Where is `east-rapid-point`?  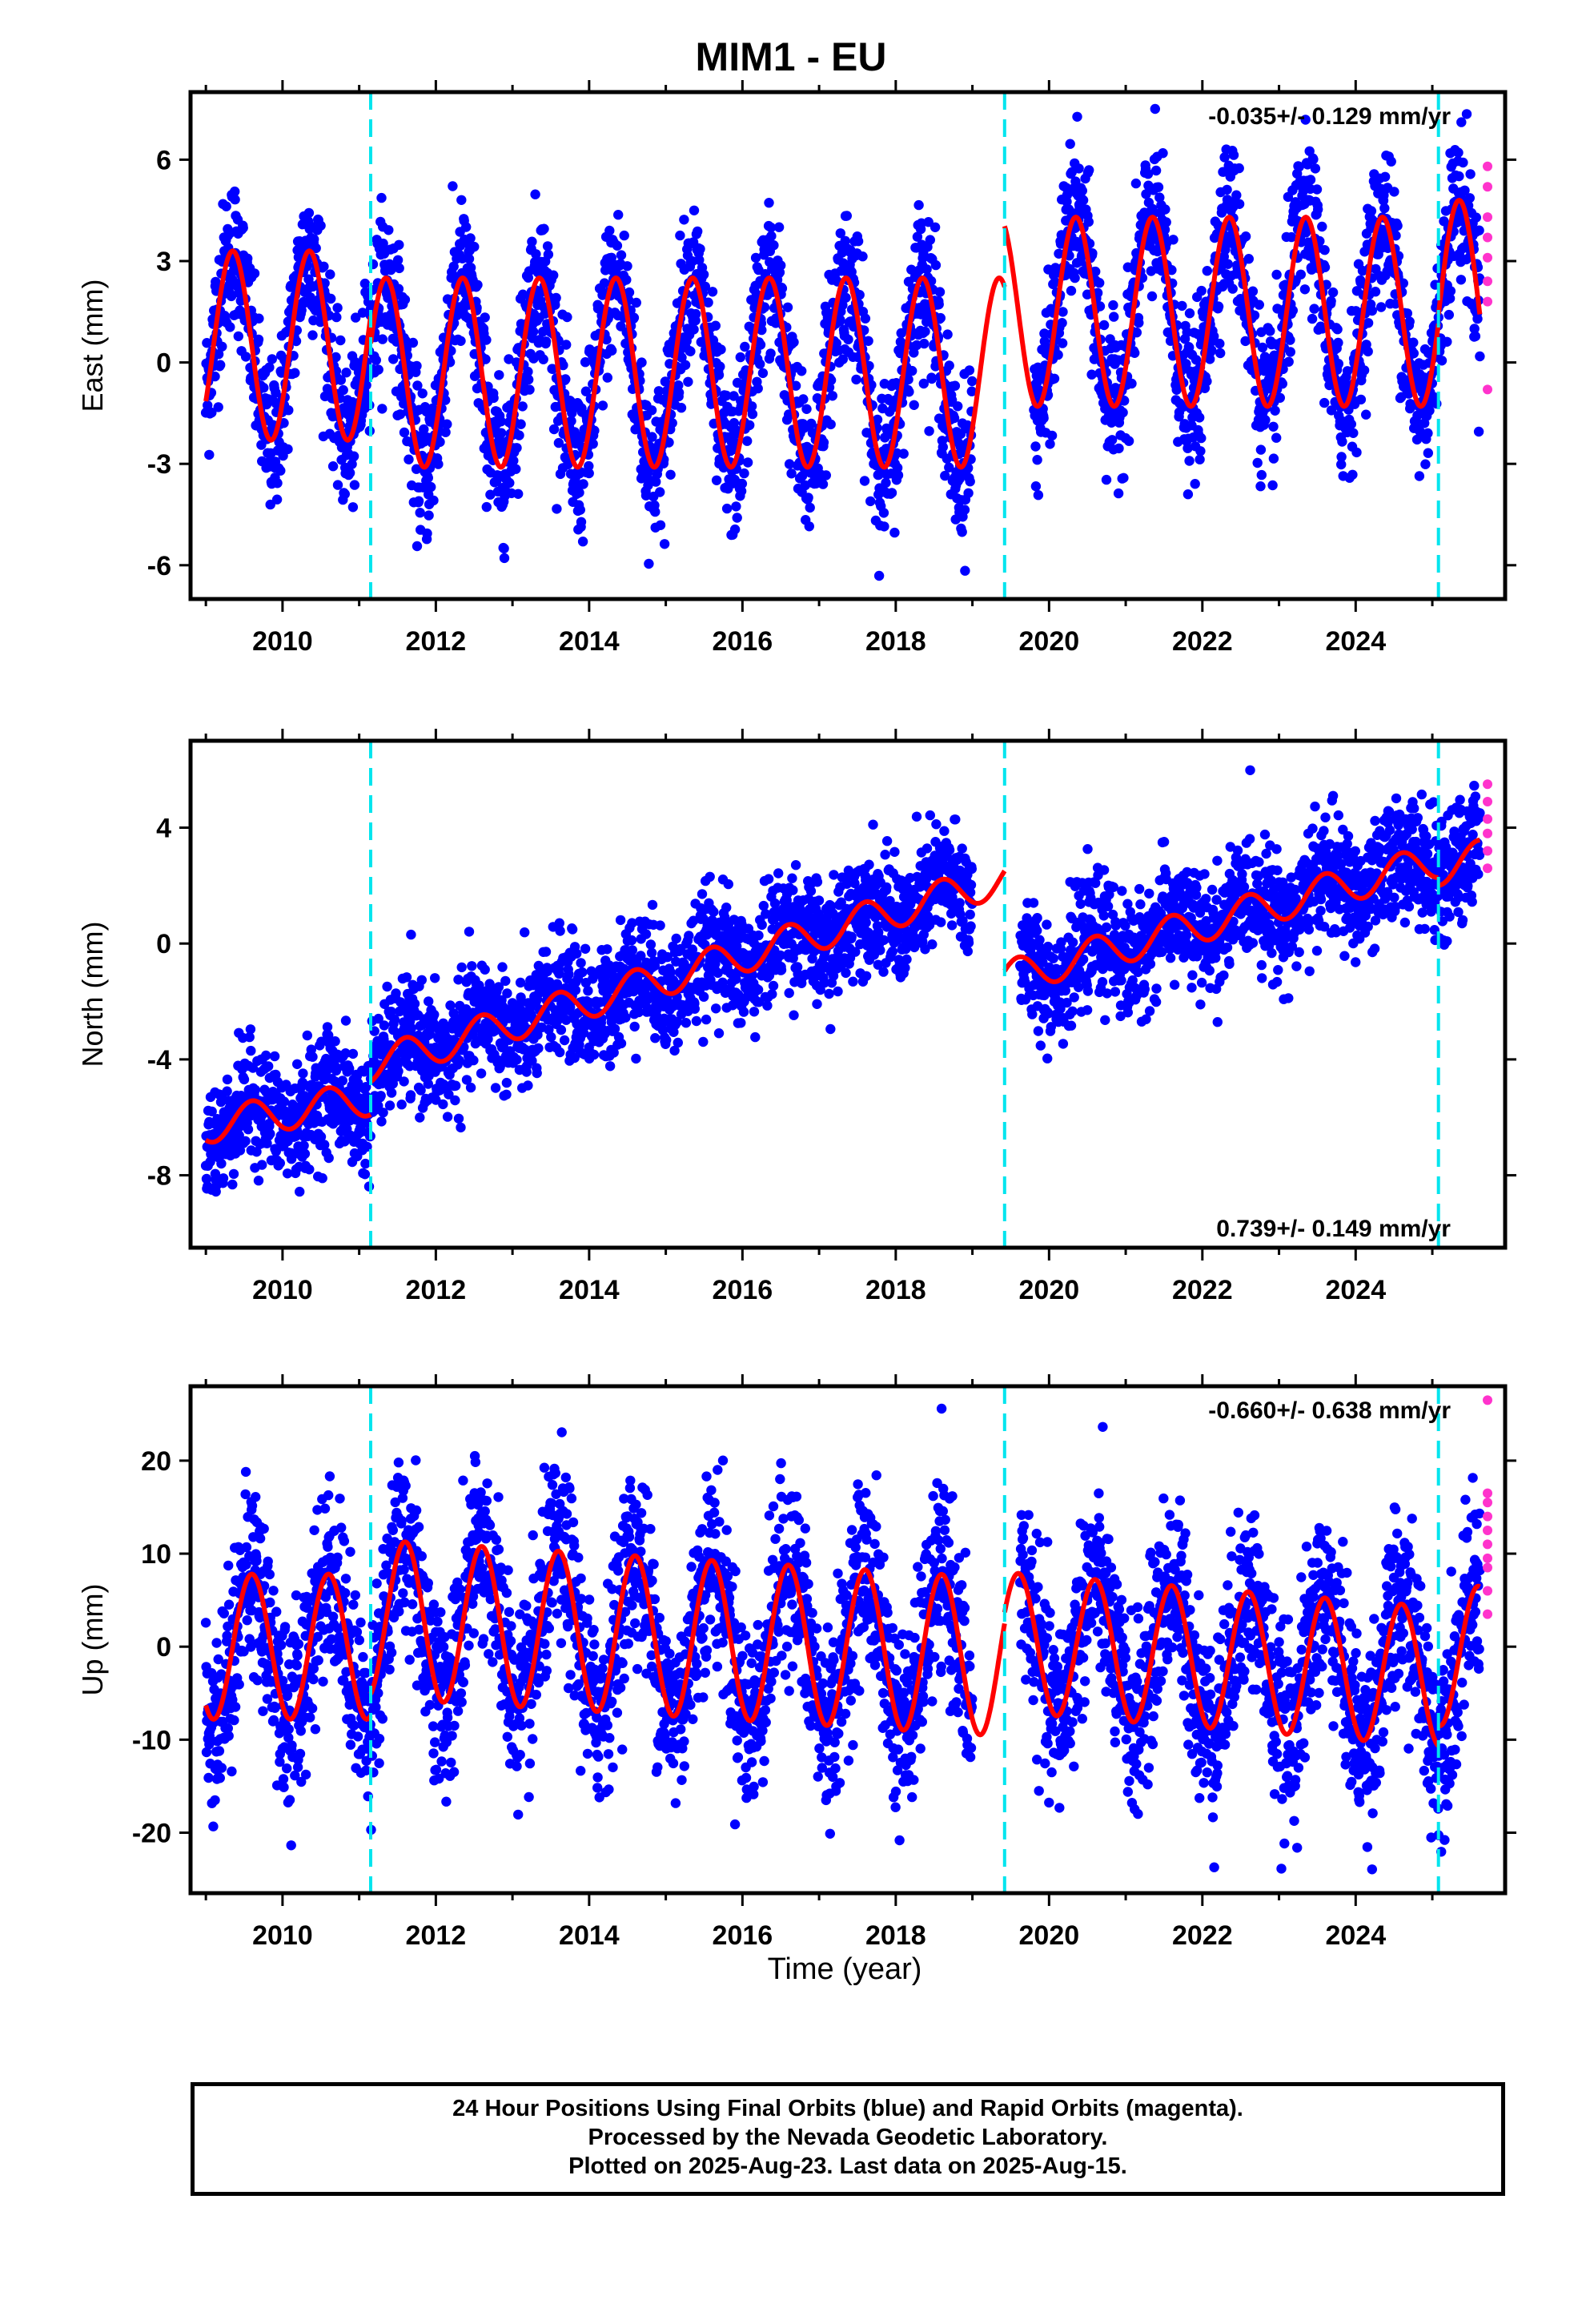 east-rapid-point is located at coordinates (1488, 389).